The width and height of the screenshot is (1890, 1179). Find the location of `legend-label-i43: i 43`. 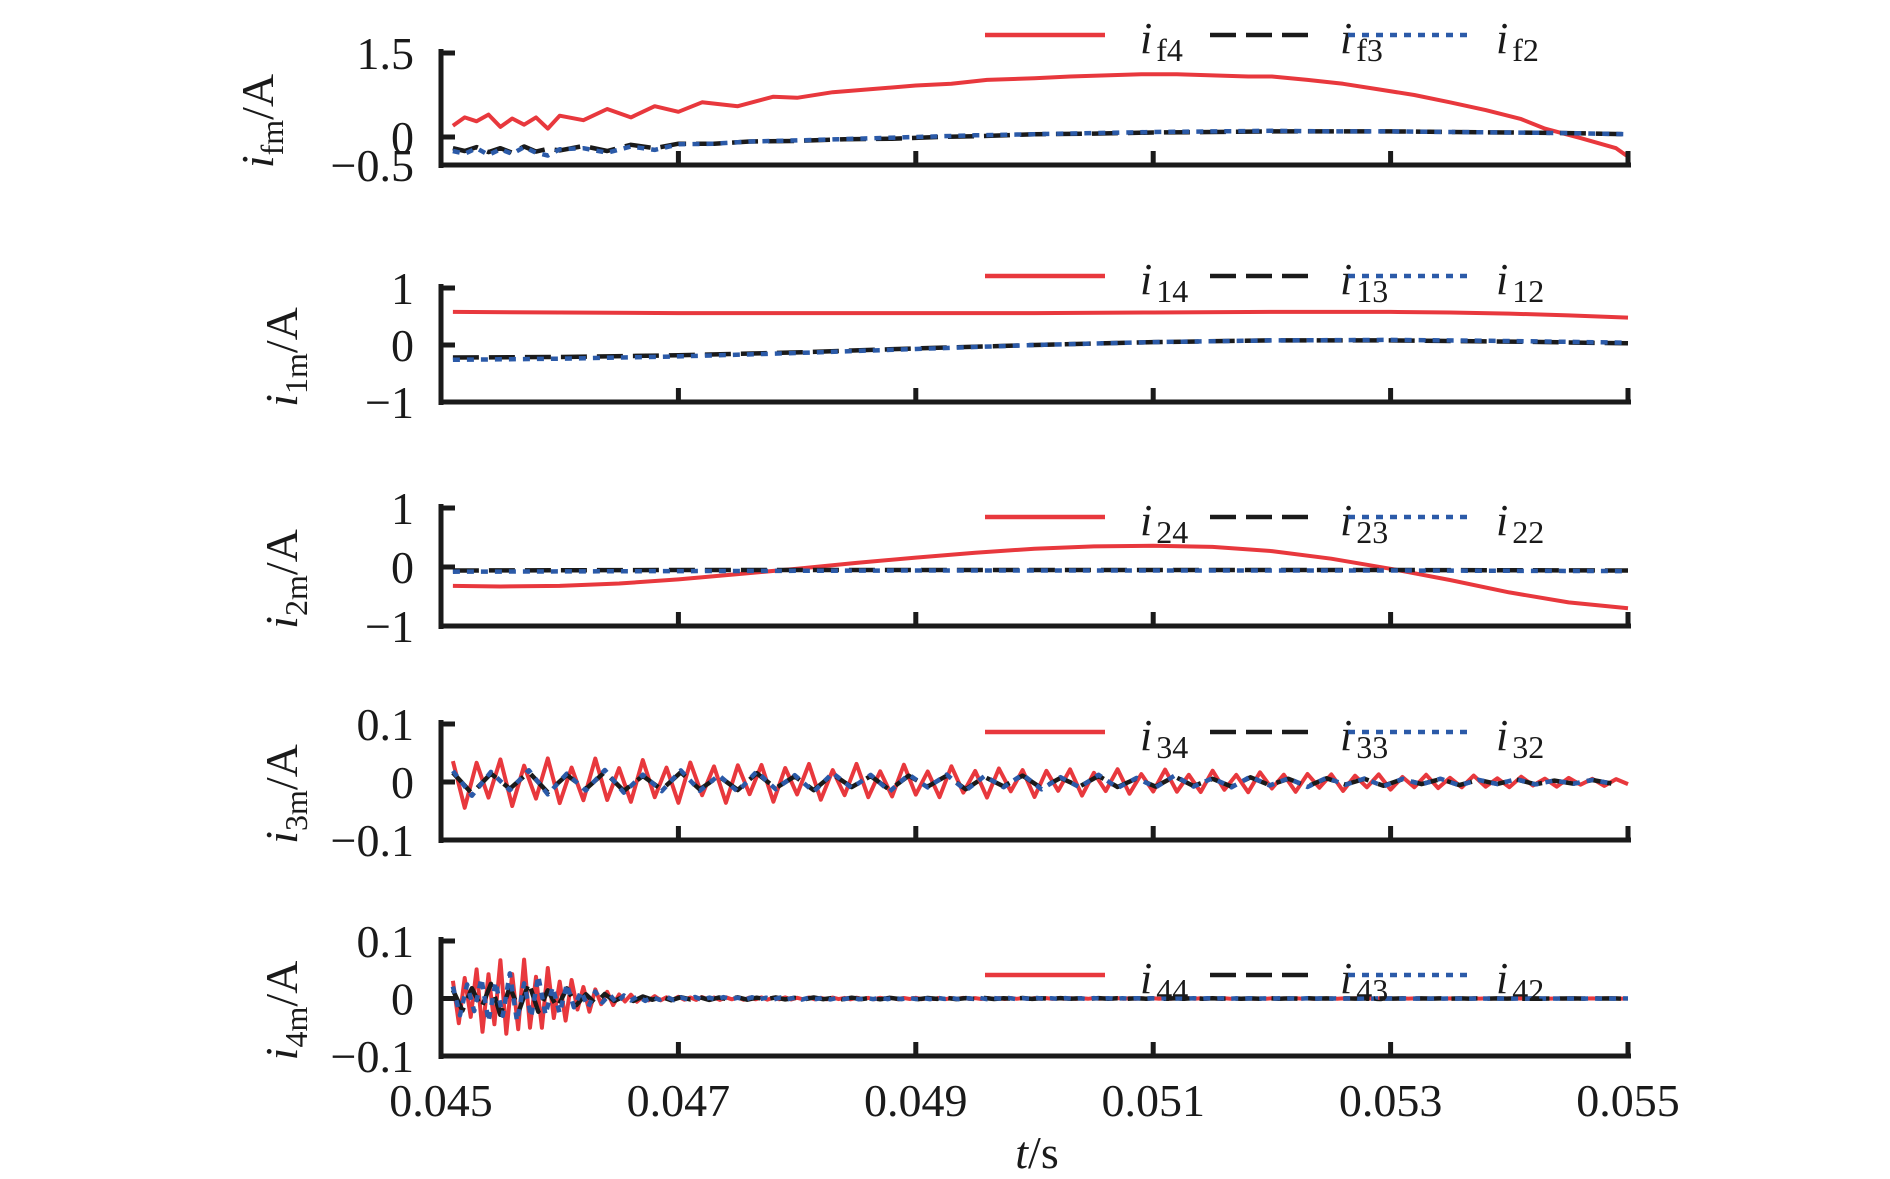

legend-label-i43: i 43 is located at coordinates (1364, 981).